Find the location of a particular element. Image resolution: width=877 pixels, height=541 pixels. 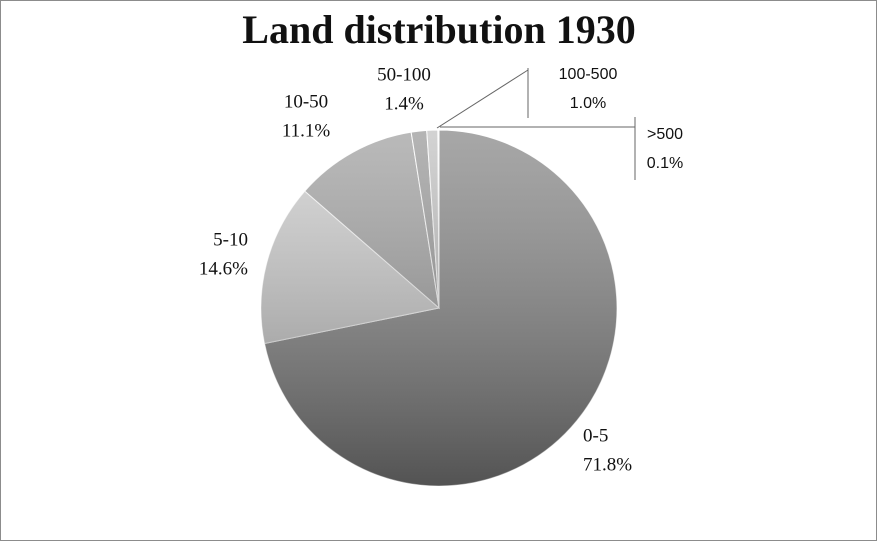

slice-value-label: 11.1% is located at coordinates (306, 130).